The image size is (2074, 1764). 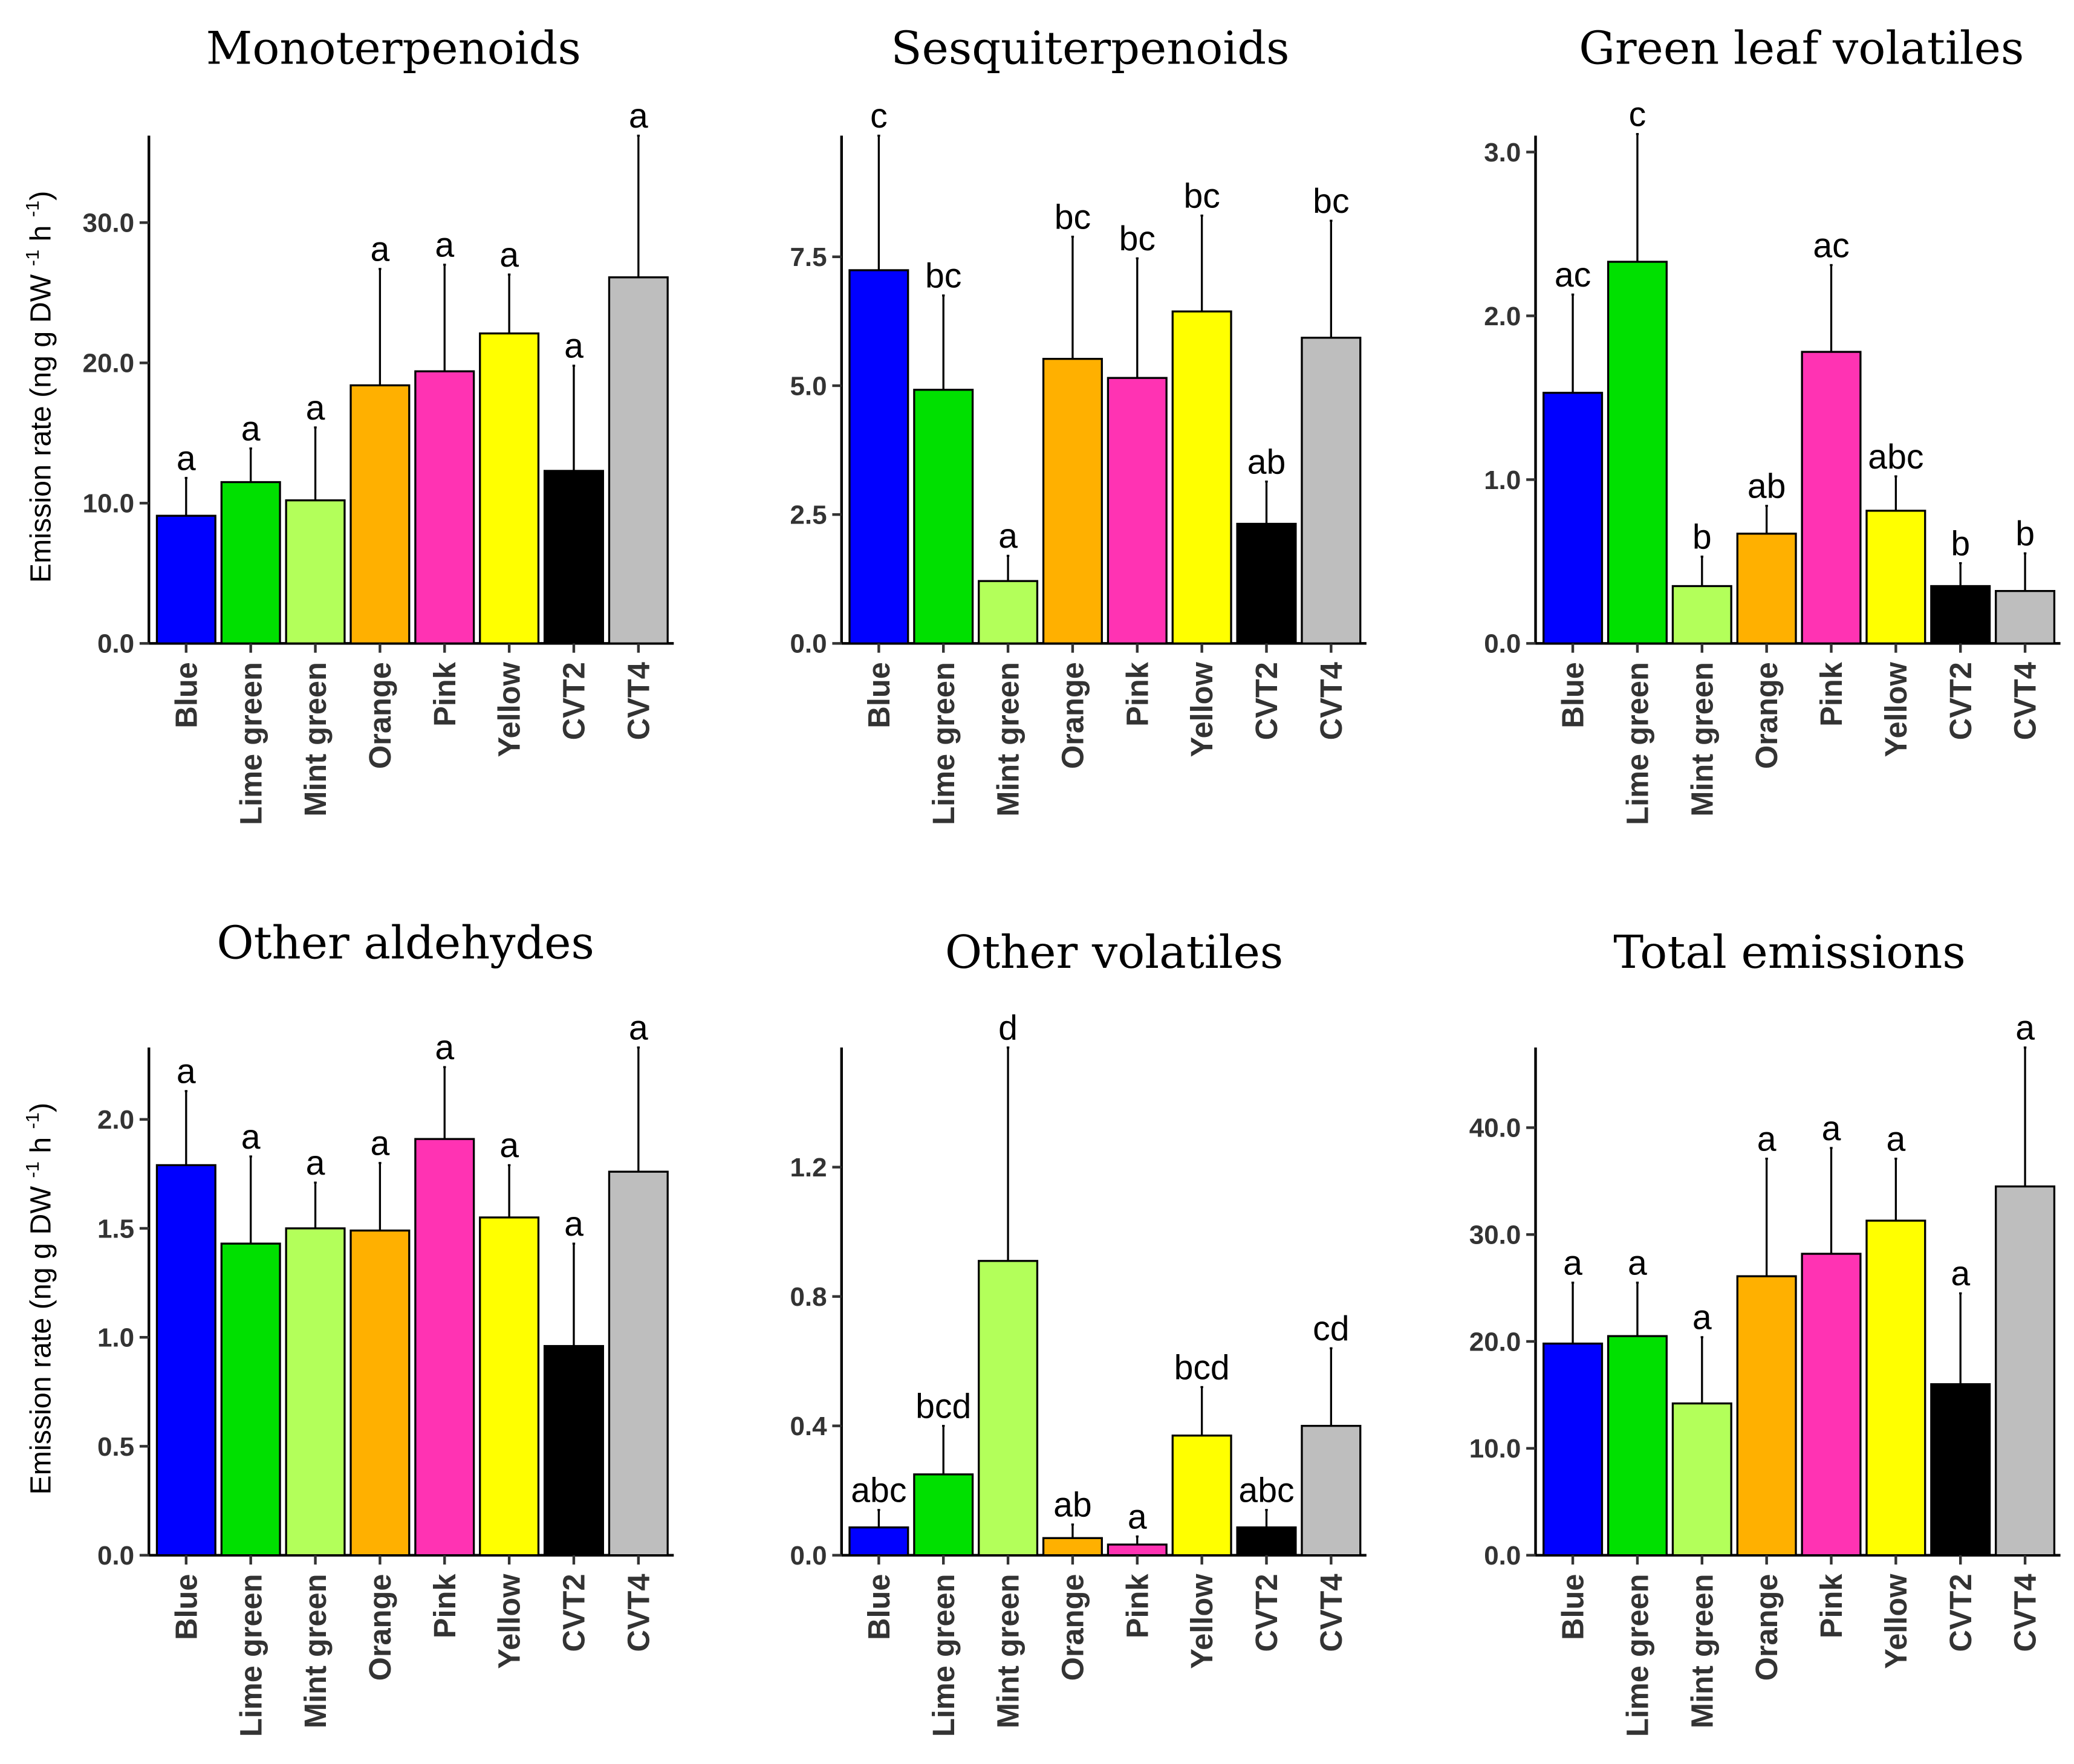 I want to click on y-tick-label: 7.5, so click(x=808, y=257).